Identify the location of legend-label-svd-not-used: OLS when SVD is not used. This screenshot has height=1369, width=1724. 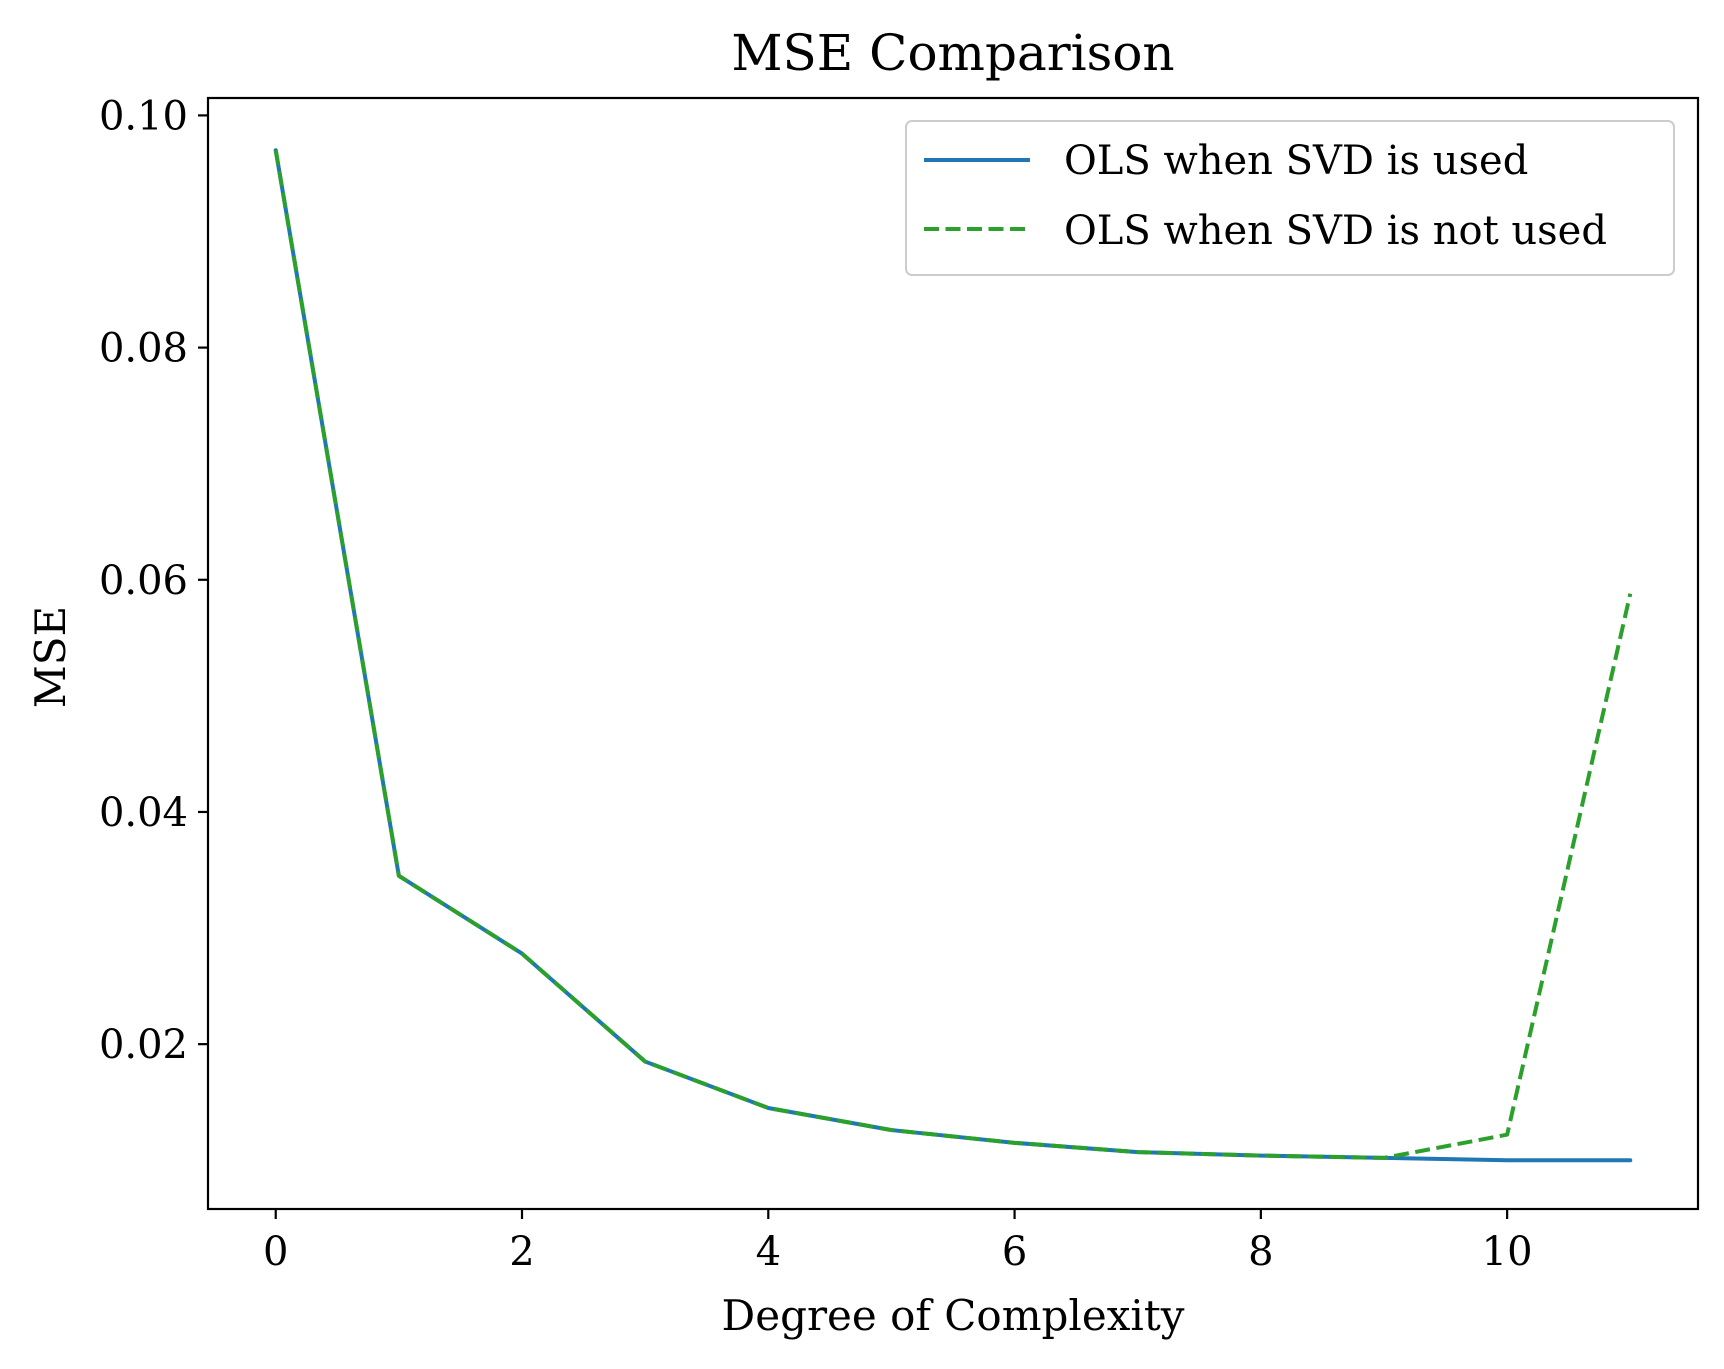
(1335, 231).